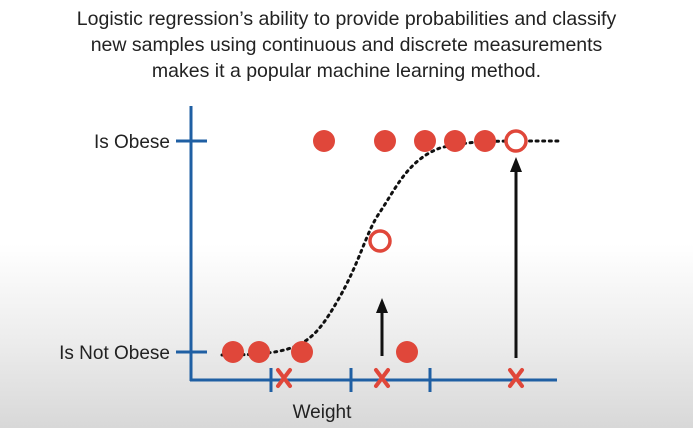 The height and width of the screenshot is (428, 693). Describe the element at coordinates (114, 353) in the screenshot. I see `y-label-not-obese: Is Not Obese` at that location.